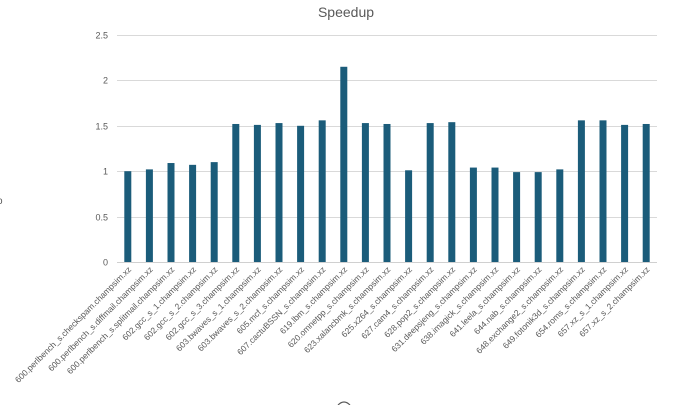 The image size is (686, 405). Describe the element at coordinates (101, 218) in the screenshot. I see `y-tick-label: 0.5` at that location.